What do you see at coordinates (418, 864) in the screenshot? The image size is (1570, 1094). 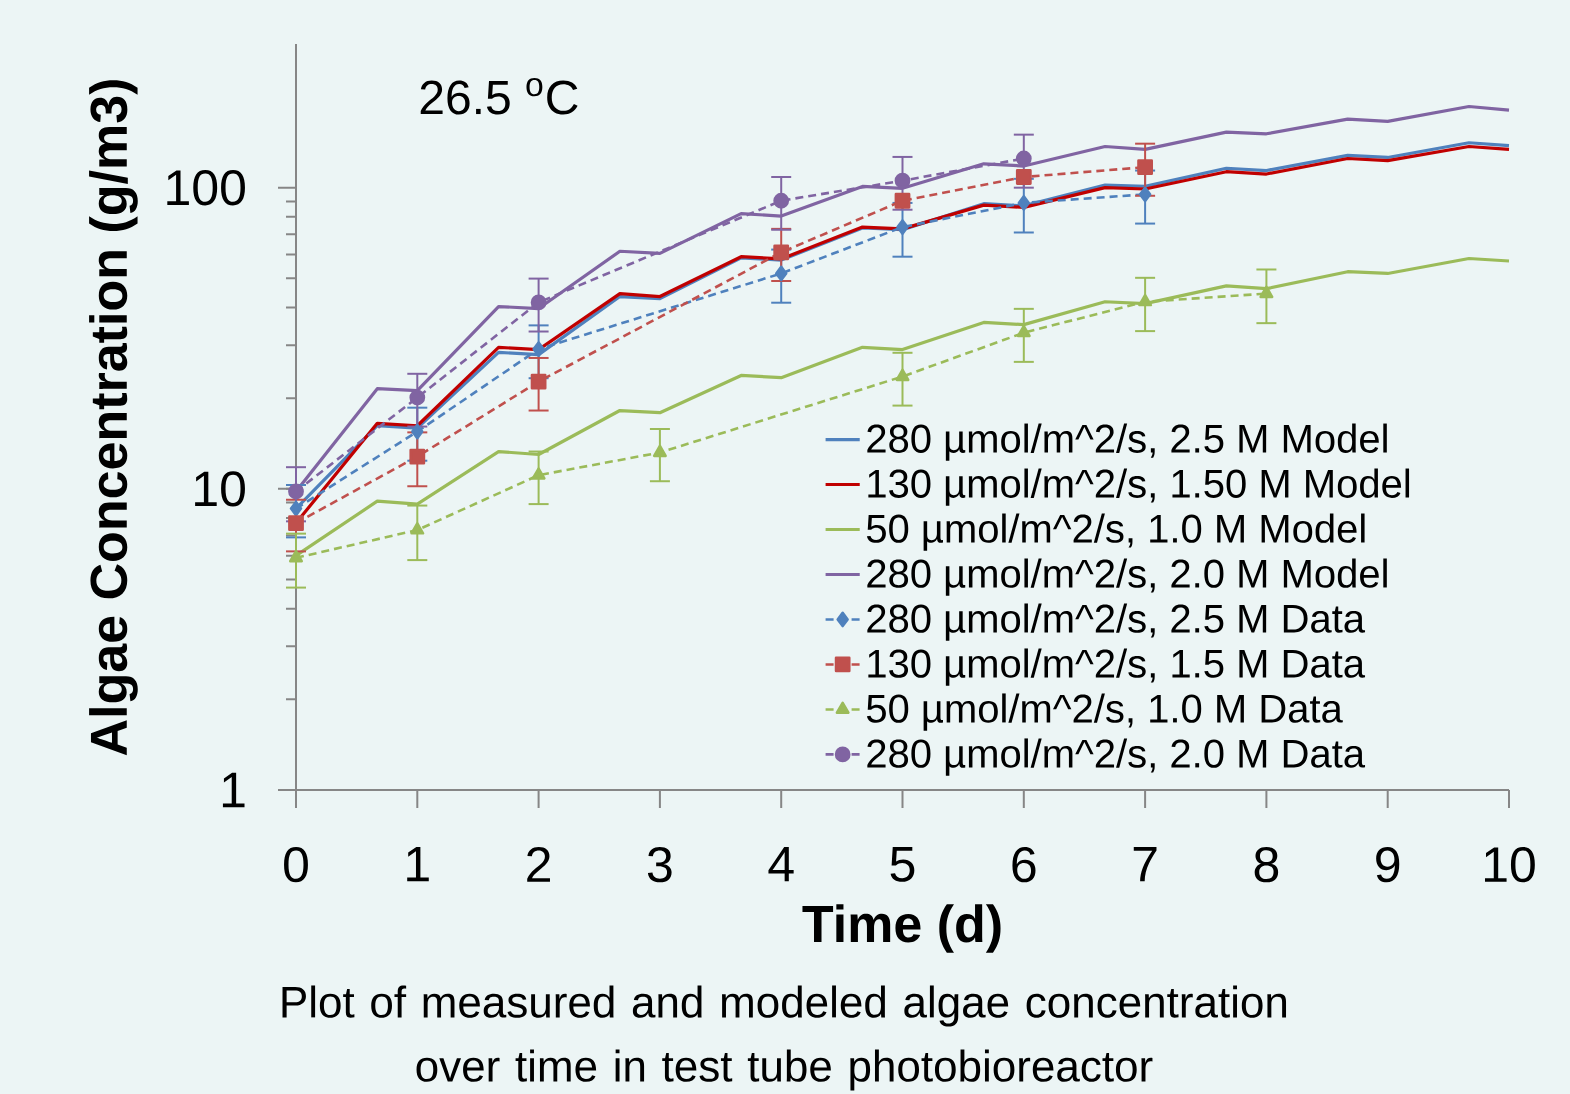 I see `x-tick-label: 1` at bounding box center [418, 864].